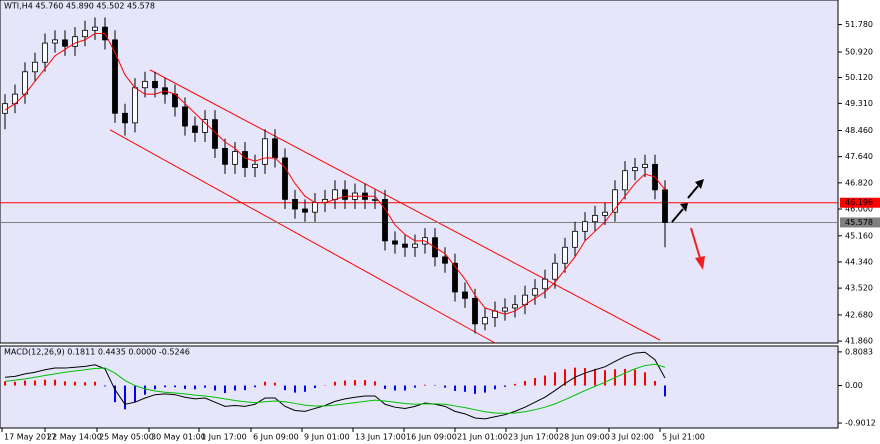 The height and width of the screenshot is (444, 880). I want to click on x-tick-label: 17 May 2017, so click(30, 437).